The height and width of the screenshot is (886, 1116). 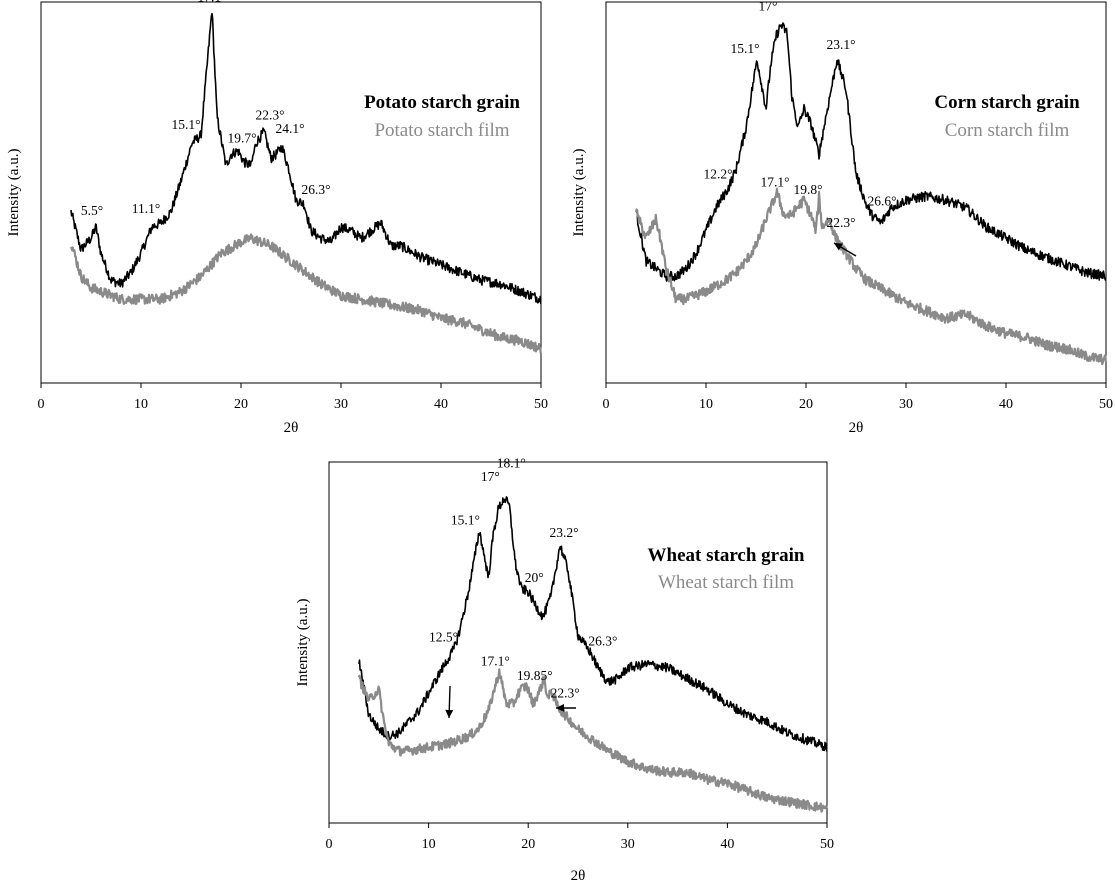 What do you see at coordinates (840, 44) in the screenshot?
I see `peak-label: 23.1°` at bounding box center [840, 44].